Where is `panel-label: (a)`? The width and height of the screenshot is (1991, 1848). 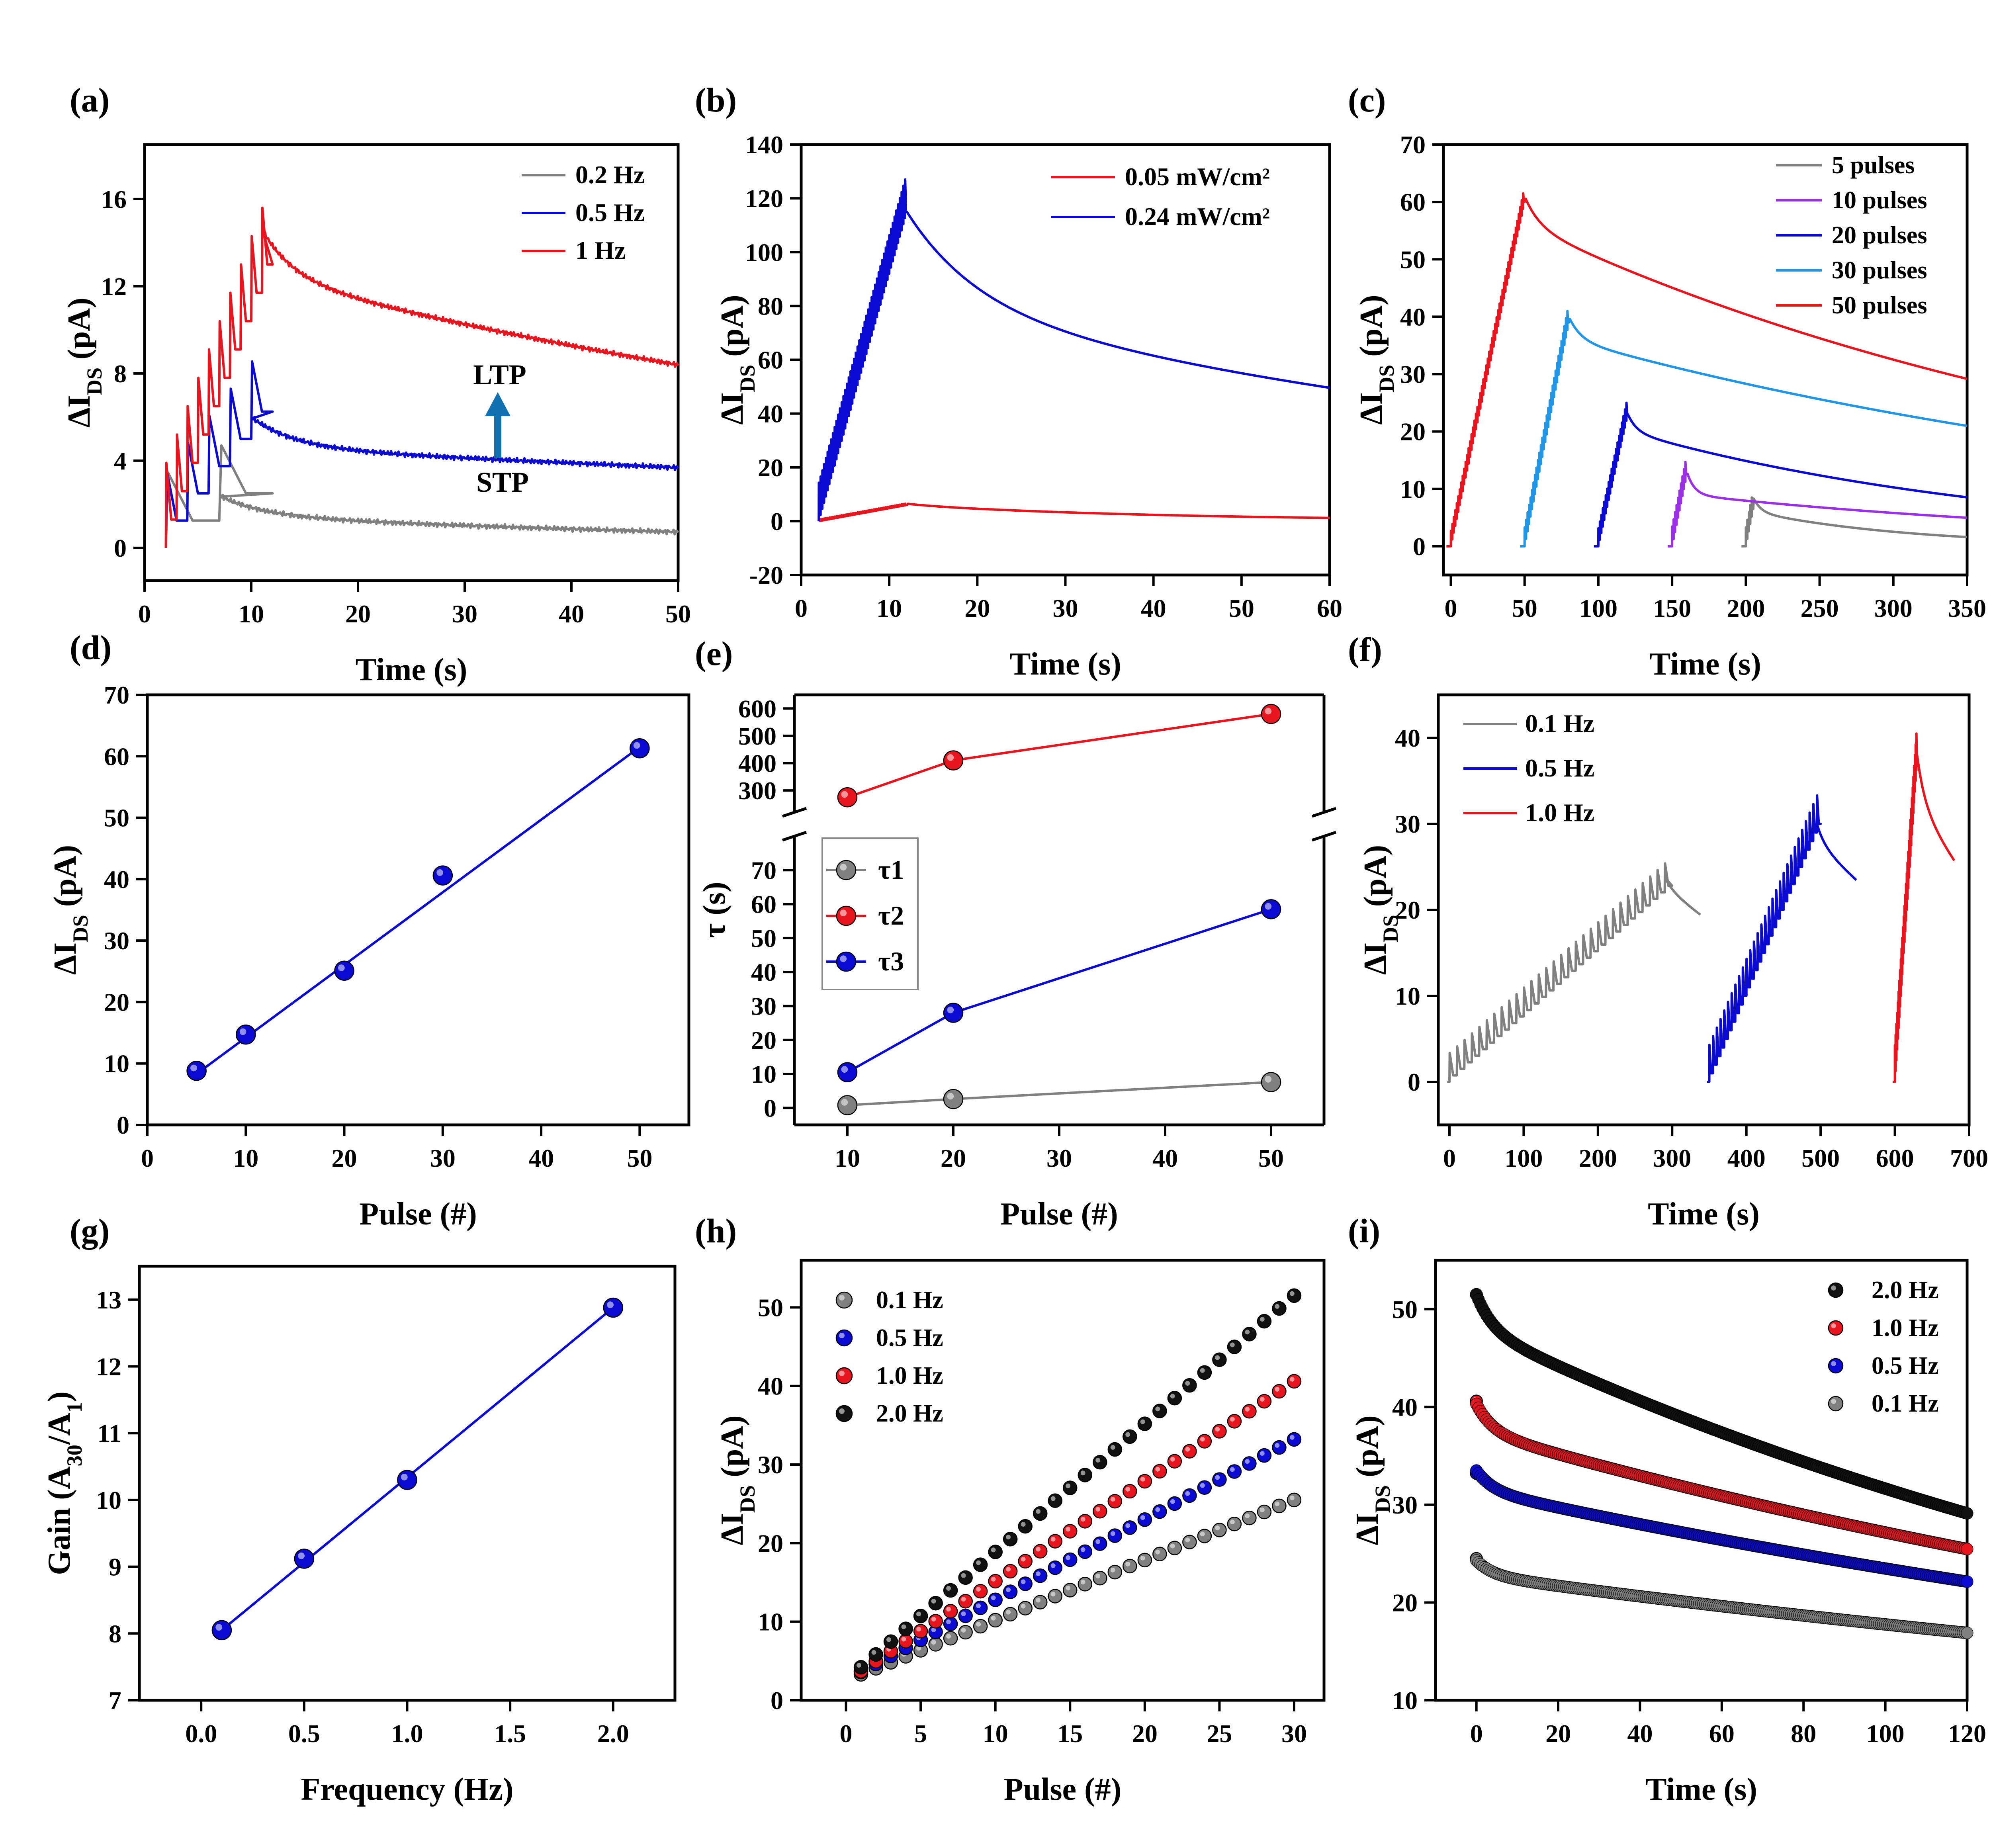
panel-label: (a) is located at coordinates (90, 100).